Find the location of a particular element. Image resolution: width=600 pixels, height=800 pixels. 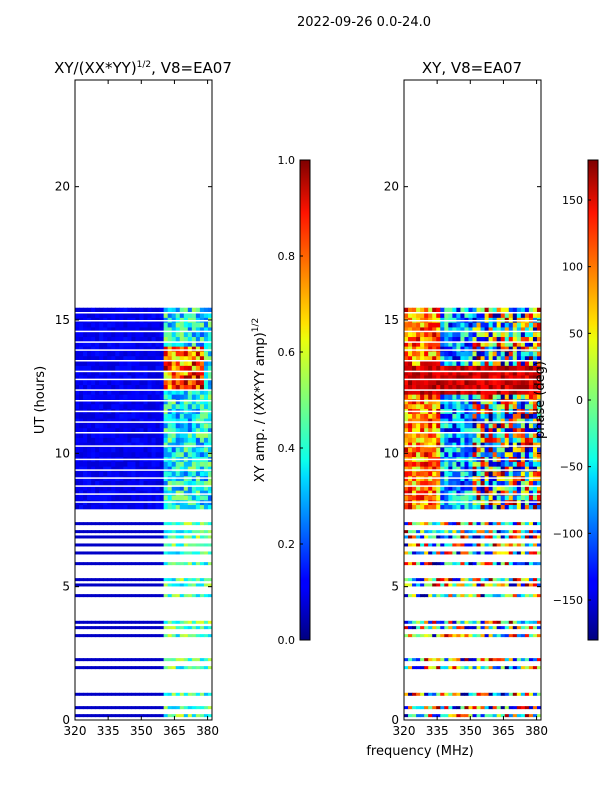

amplitude-title-suffix: , V8=EA07 is located at coordinates (191, 68).